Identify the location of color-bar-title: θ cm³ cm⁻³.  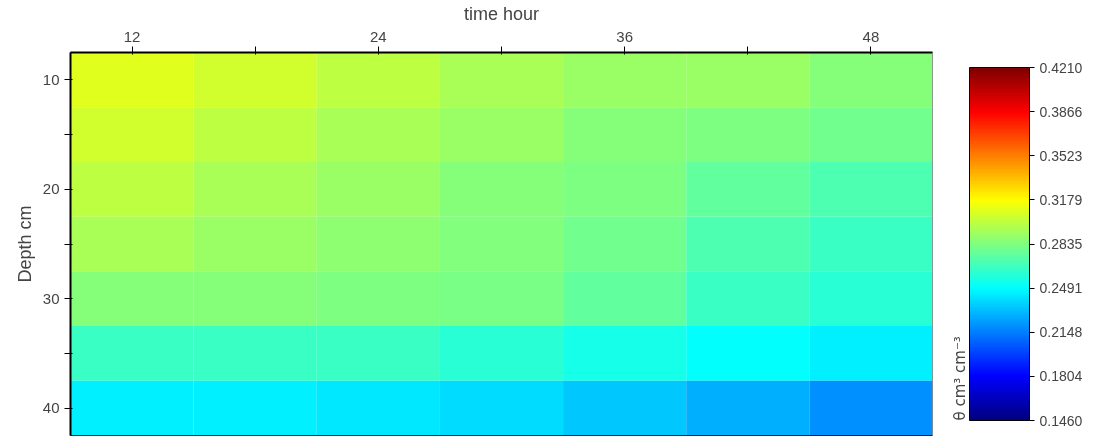
(959, 378).